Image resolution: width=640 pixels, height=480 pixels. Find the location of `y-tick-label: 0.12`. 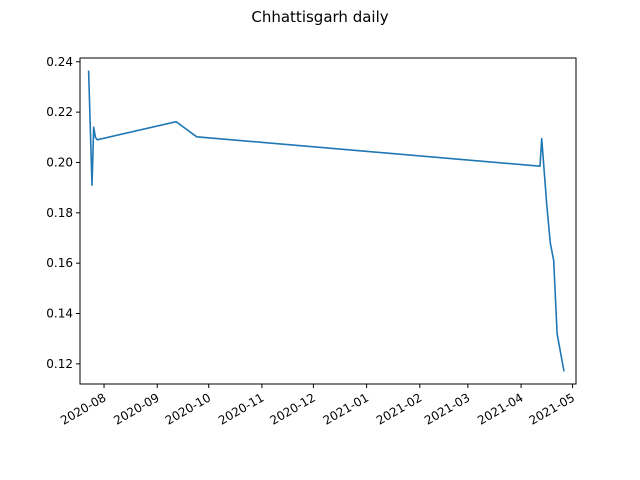

y-tick-label: 0.12 is located at coordinates (59, 364).